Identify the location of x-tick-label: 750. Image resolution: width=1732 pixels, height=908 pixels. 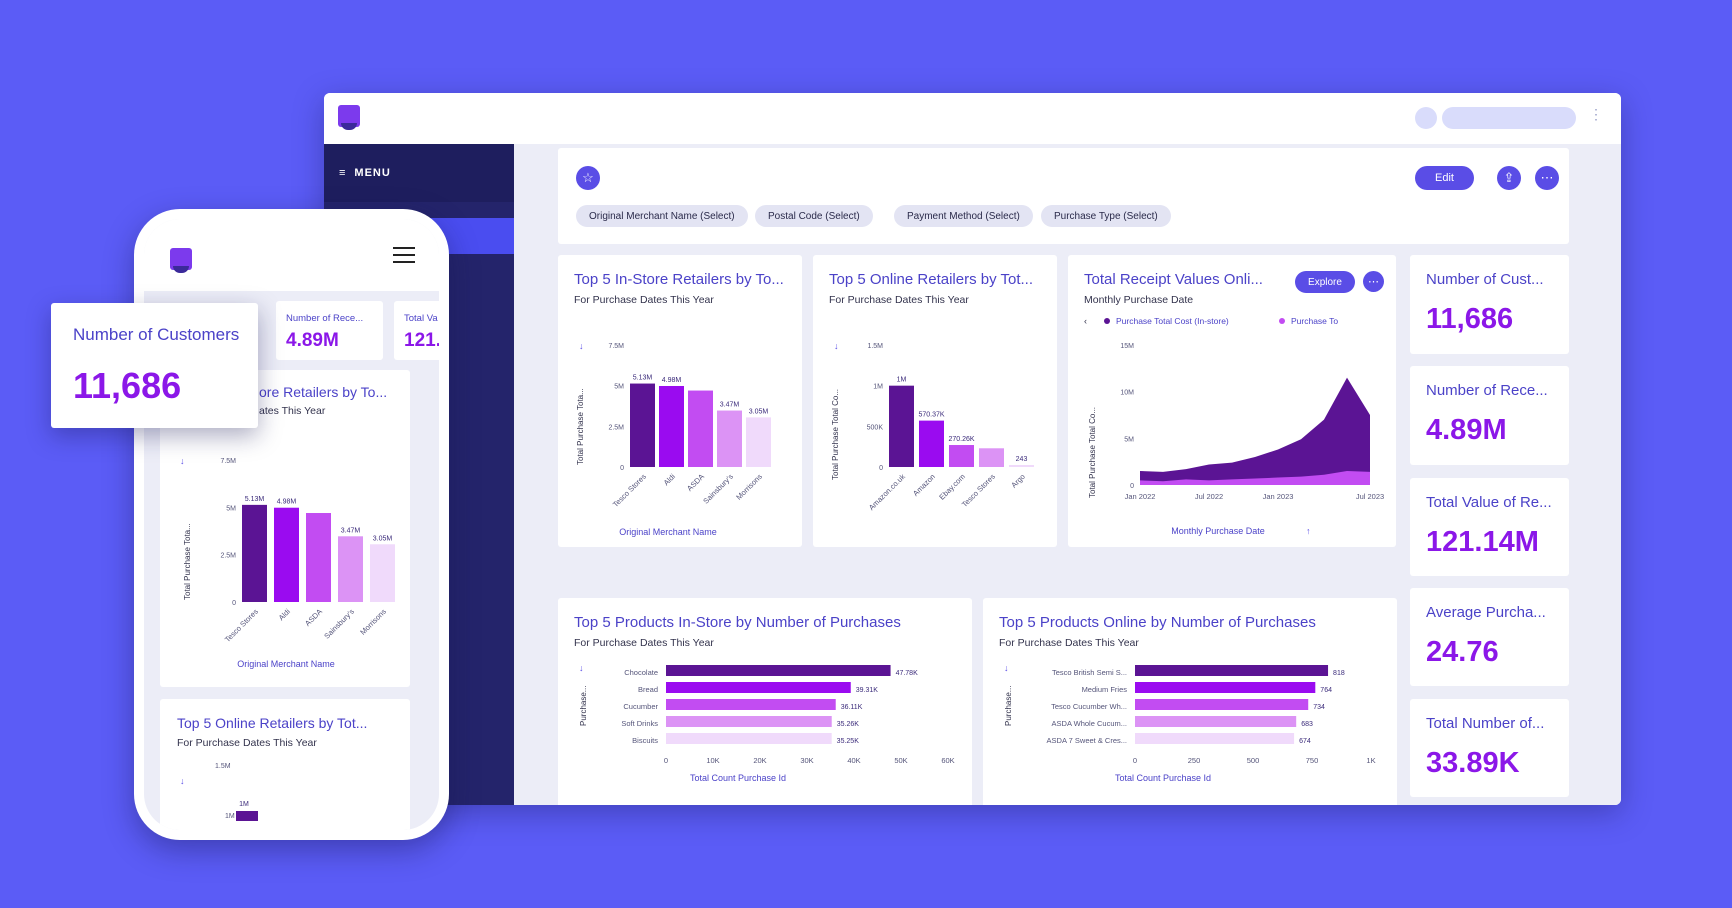
(1312, 760).